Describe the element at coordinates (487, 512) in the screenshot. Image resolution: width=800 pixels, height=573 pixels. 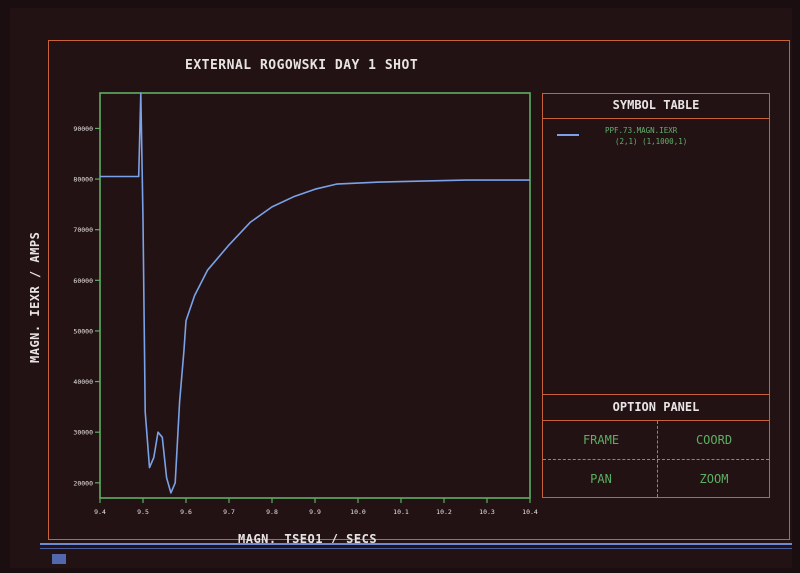
I see `x-tick-label: 10.3` at that location.